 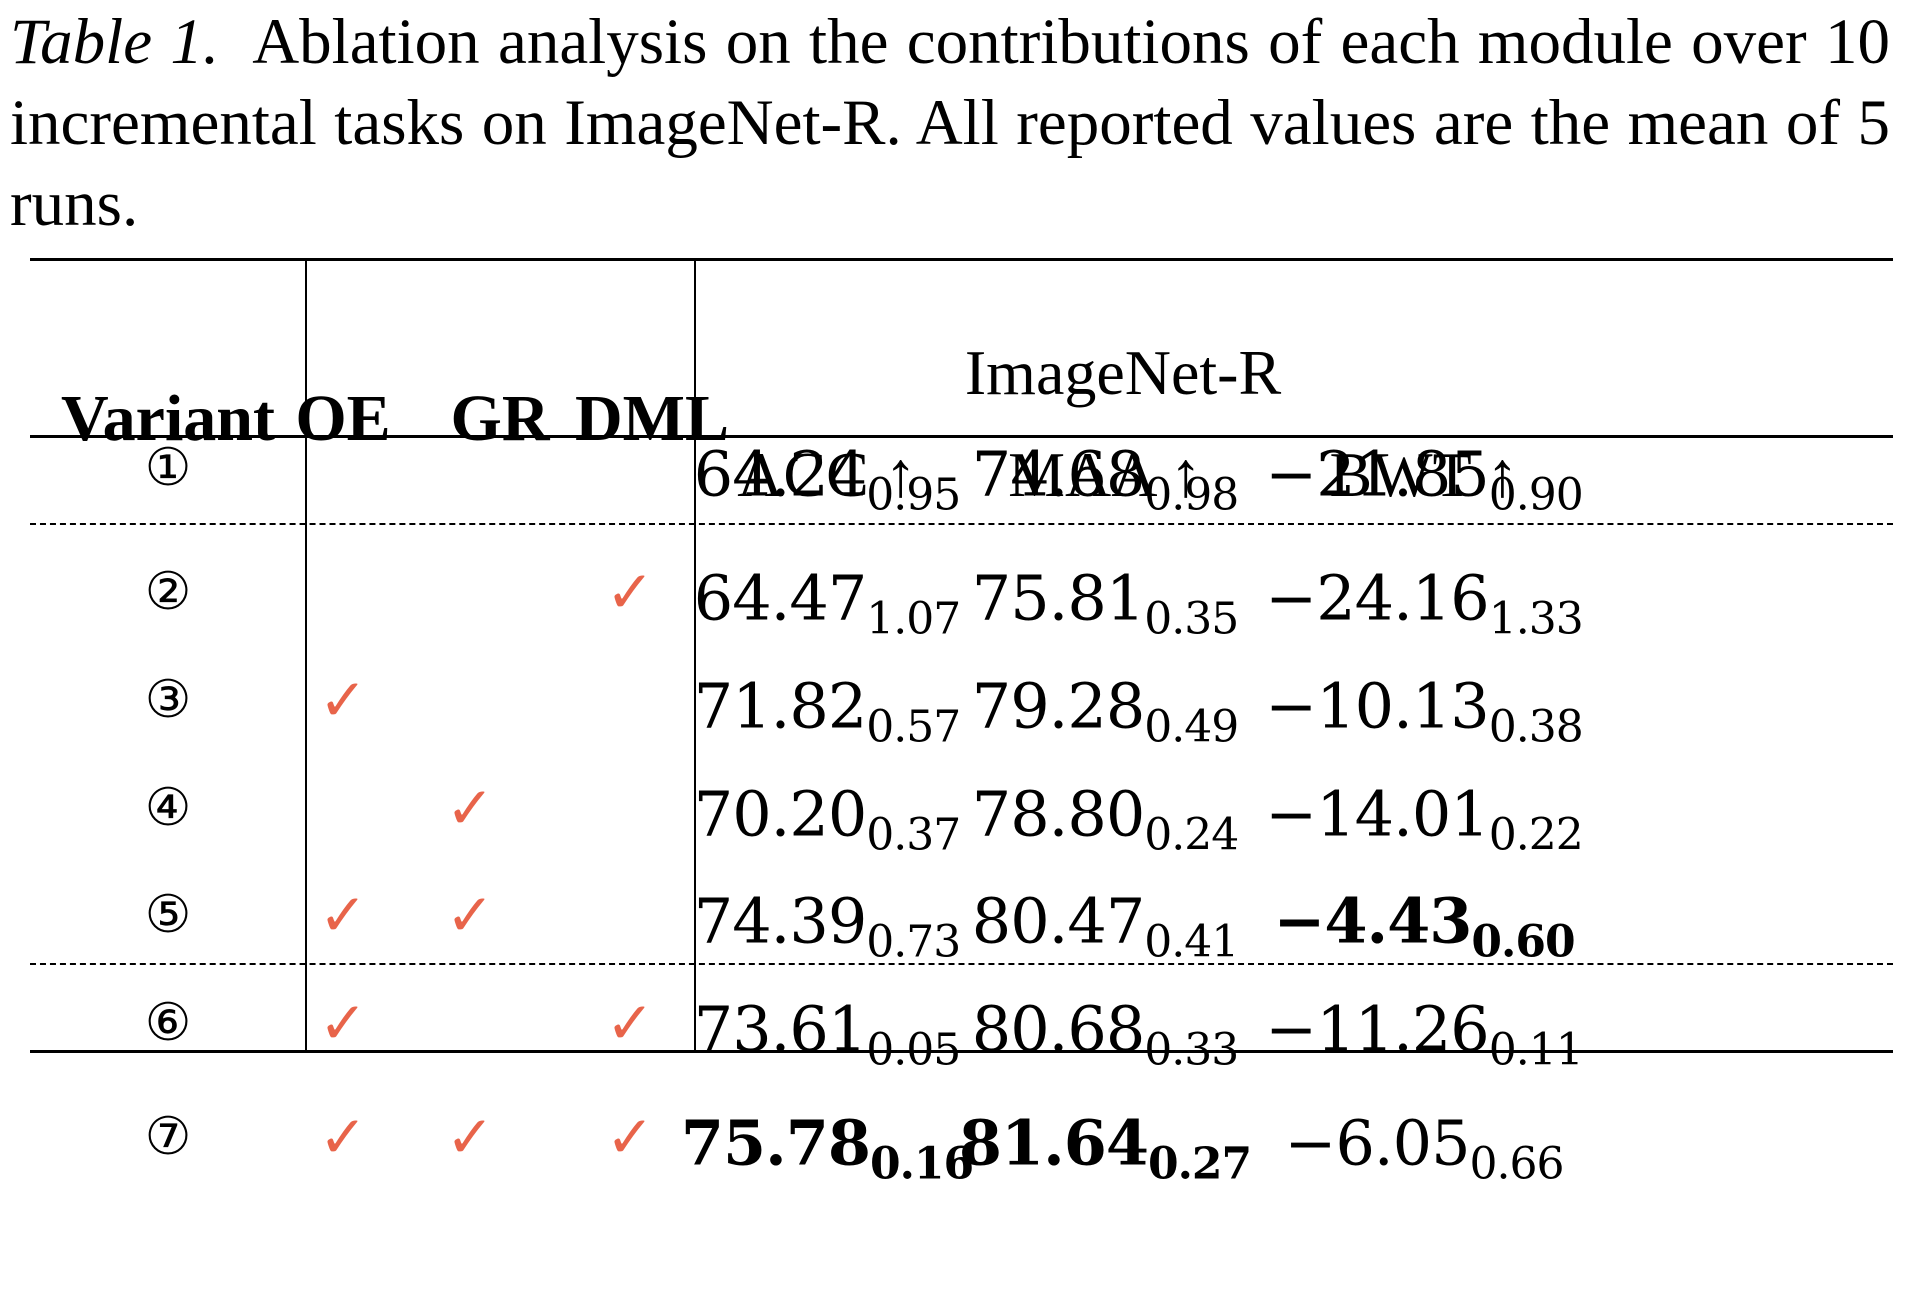 What do you see at coordinates (1377, 706) in the screenshot?
I see `metric-value: −10.13` at bounding box center [1377, 706].